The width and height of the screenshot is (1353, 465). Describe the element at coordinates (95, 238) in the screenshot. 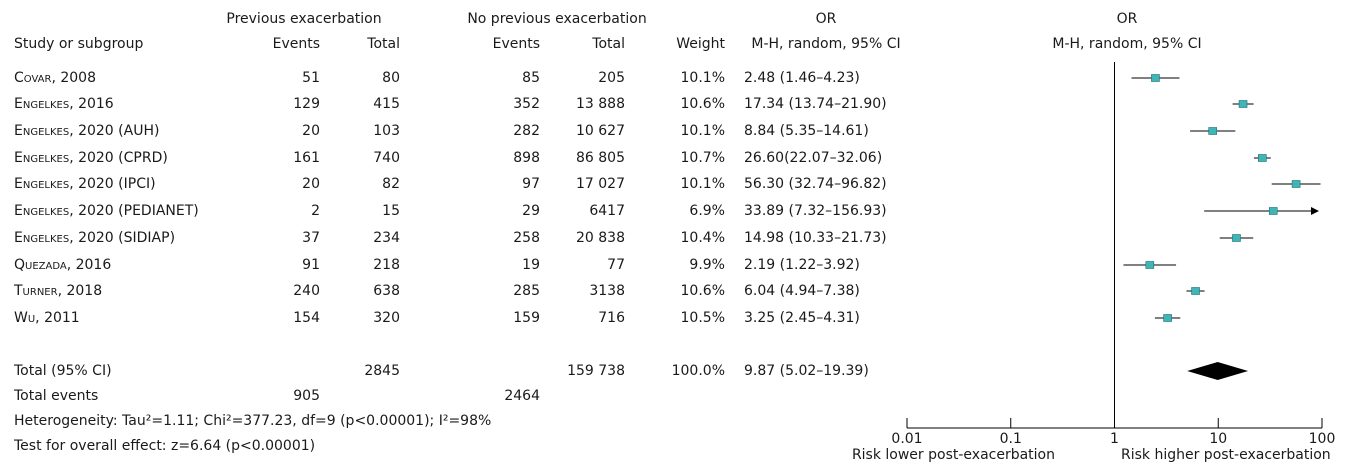

I see `study-name: Engelkes, 2020 (SIDIAP)` at that location.